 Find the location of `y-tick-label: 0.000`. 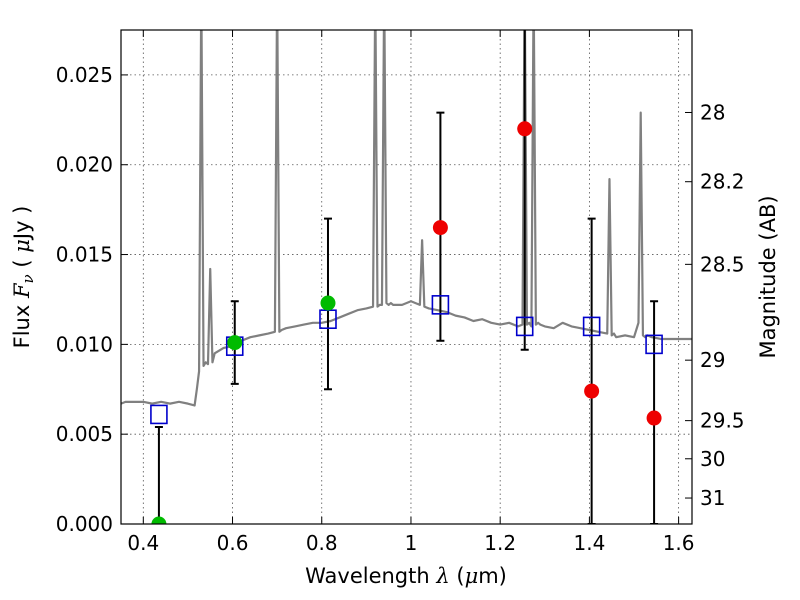

y-tick-label: 0.000 is located at coordinates (84, 524).